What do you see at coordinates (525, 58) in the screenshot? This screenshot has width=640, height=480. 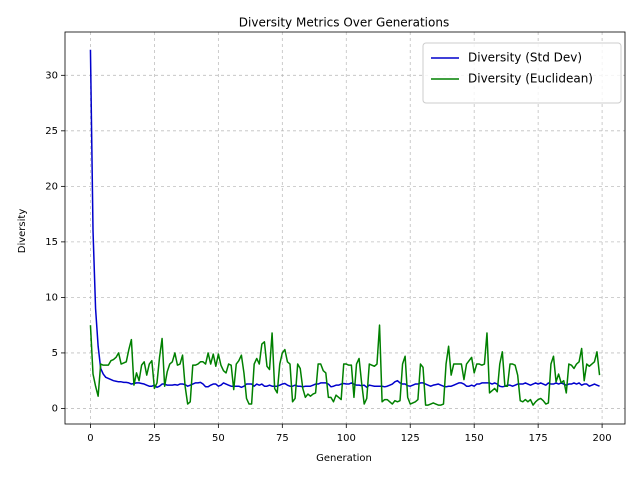 I see `legend-label: Diversity (Std Dev)` at bounding box center [525, 58].